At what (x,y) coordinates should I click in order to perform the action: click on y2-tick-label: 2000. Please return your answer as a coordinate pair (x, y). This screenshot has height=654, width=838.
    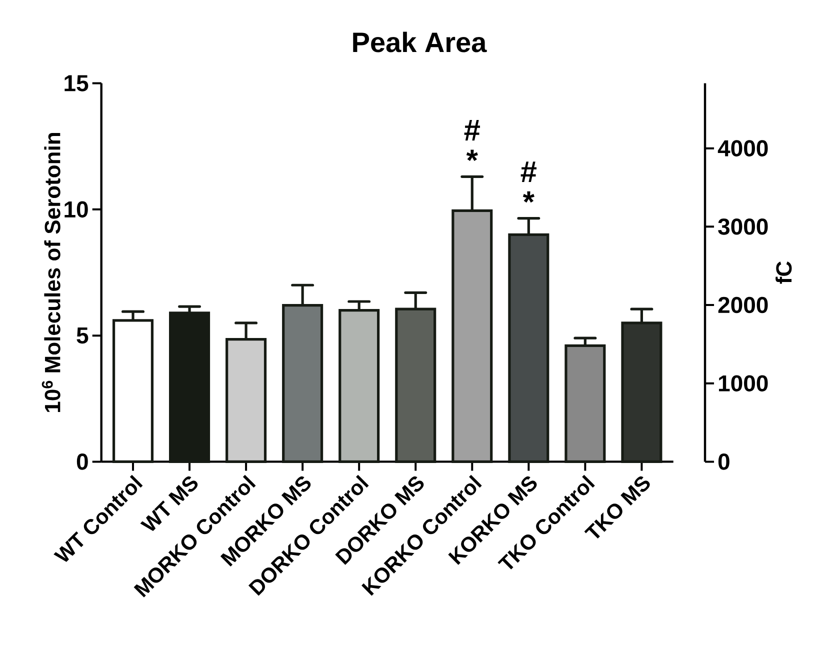
    Looking at the image, I should click on (743, 305).